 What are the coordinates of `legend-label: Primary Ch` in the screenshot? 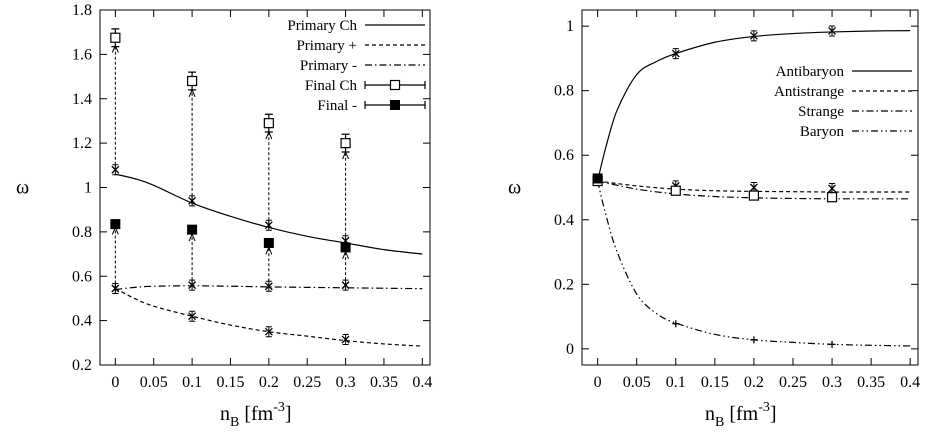 It's located at (322, 26).